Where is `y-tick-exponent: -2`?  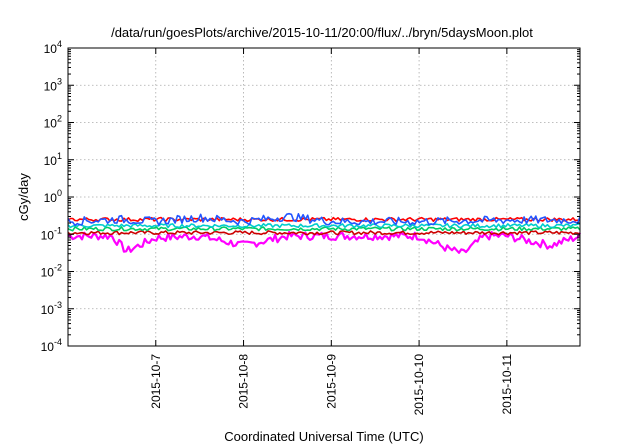
y-tick-exponent: -2 is located at coordinates (58, 268).